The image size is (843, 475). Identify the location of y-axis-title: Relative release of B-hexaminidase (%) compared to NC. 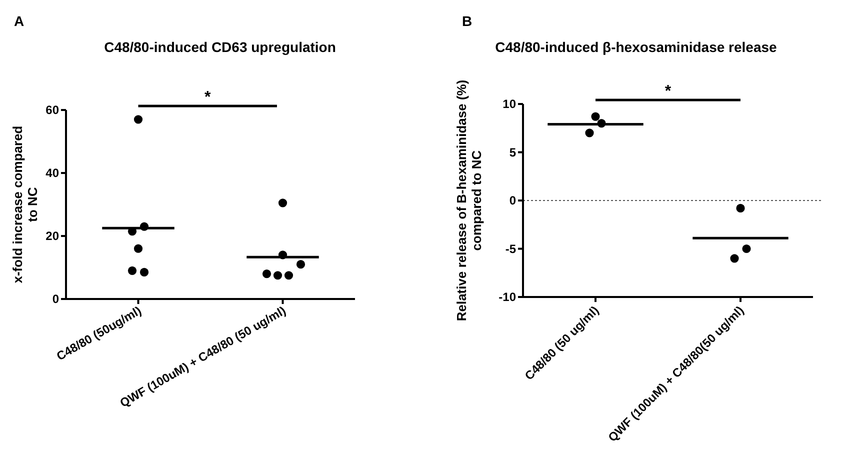
(469, 201).